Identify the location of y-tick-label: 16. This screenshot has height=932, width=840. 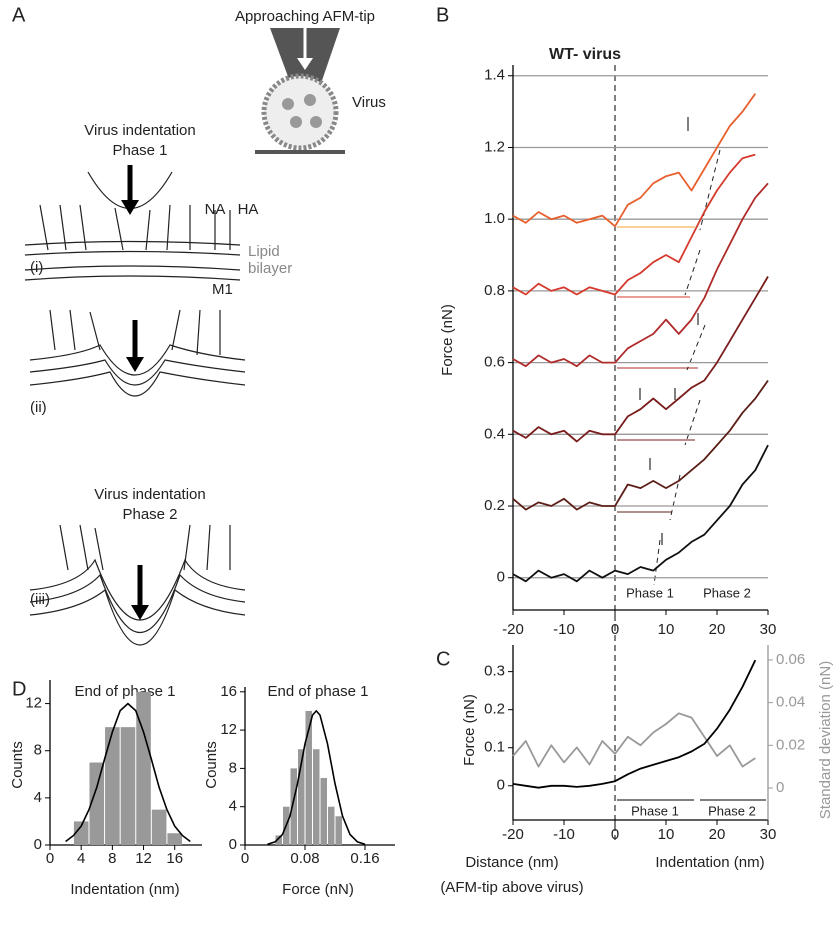
(228, 691).